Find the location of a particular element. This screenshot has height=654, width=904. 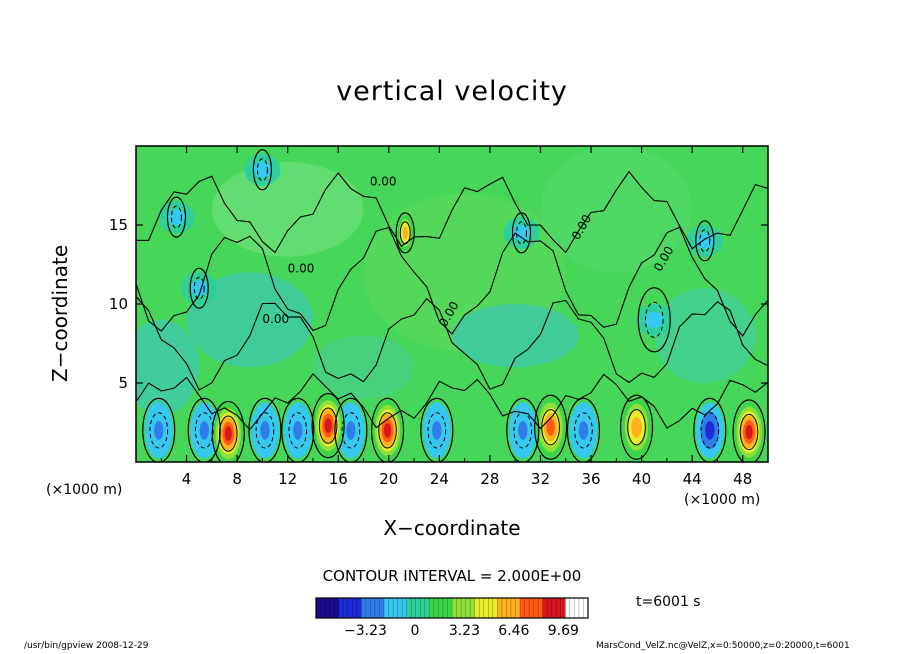

x-tick-label: 36 is located at coordinates (590, 479).